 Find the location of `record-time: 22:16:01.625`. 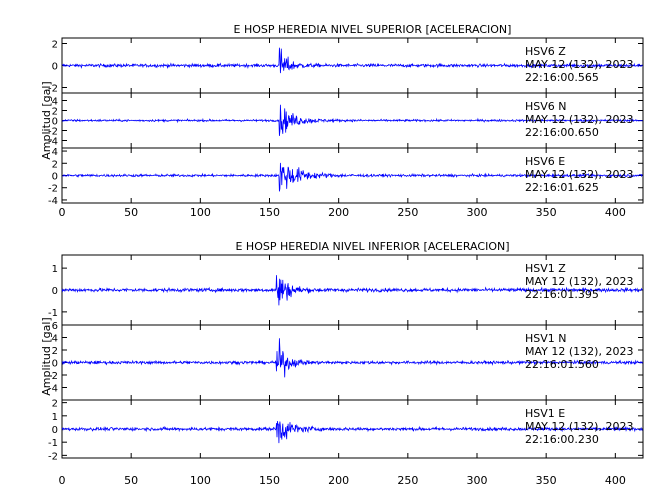

record-time: 22:16:01.625 is located at coordinates (562, 187).